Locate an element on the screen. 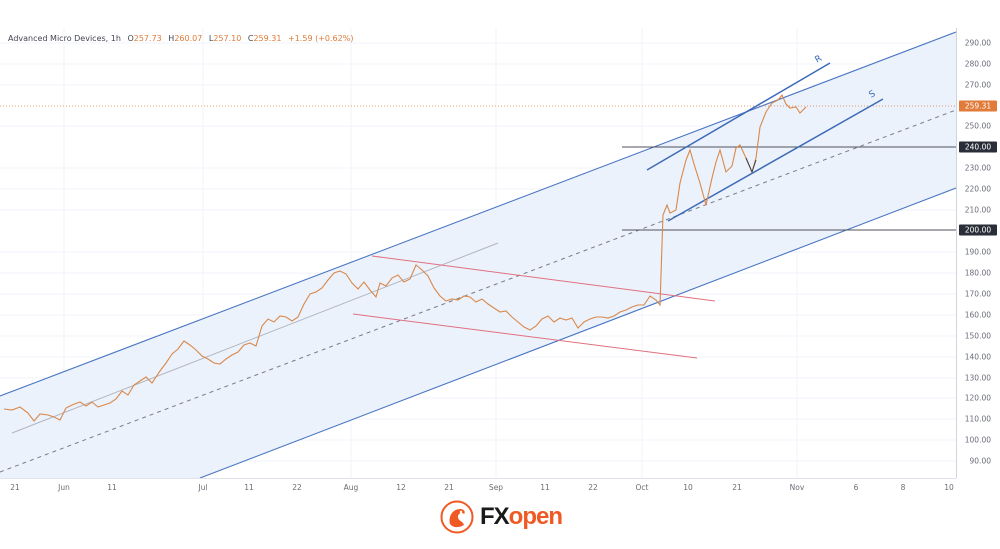  open-value: 257.73 is located at coordinates (147, 38).